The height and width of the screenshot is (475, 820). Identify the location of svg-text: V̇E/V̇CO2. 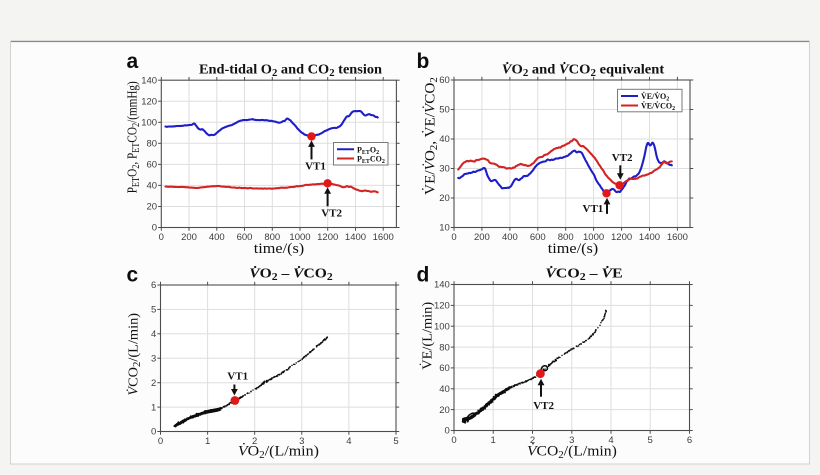
(658, 106).